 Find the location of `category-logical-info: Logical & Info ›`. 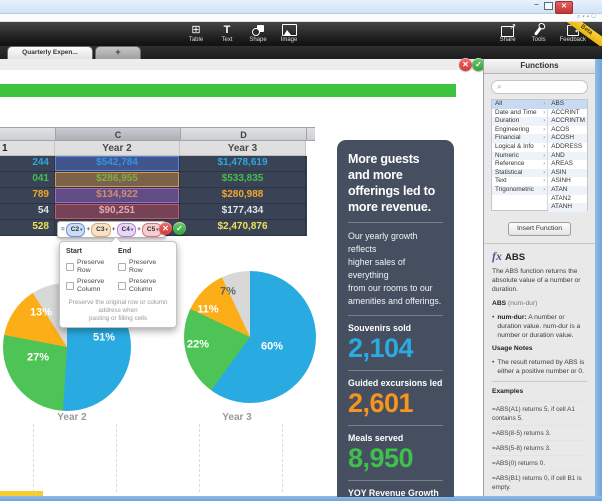

category-logical-info: Logical & Info › is located at coordinates (520, 146).